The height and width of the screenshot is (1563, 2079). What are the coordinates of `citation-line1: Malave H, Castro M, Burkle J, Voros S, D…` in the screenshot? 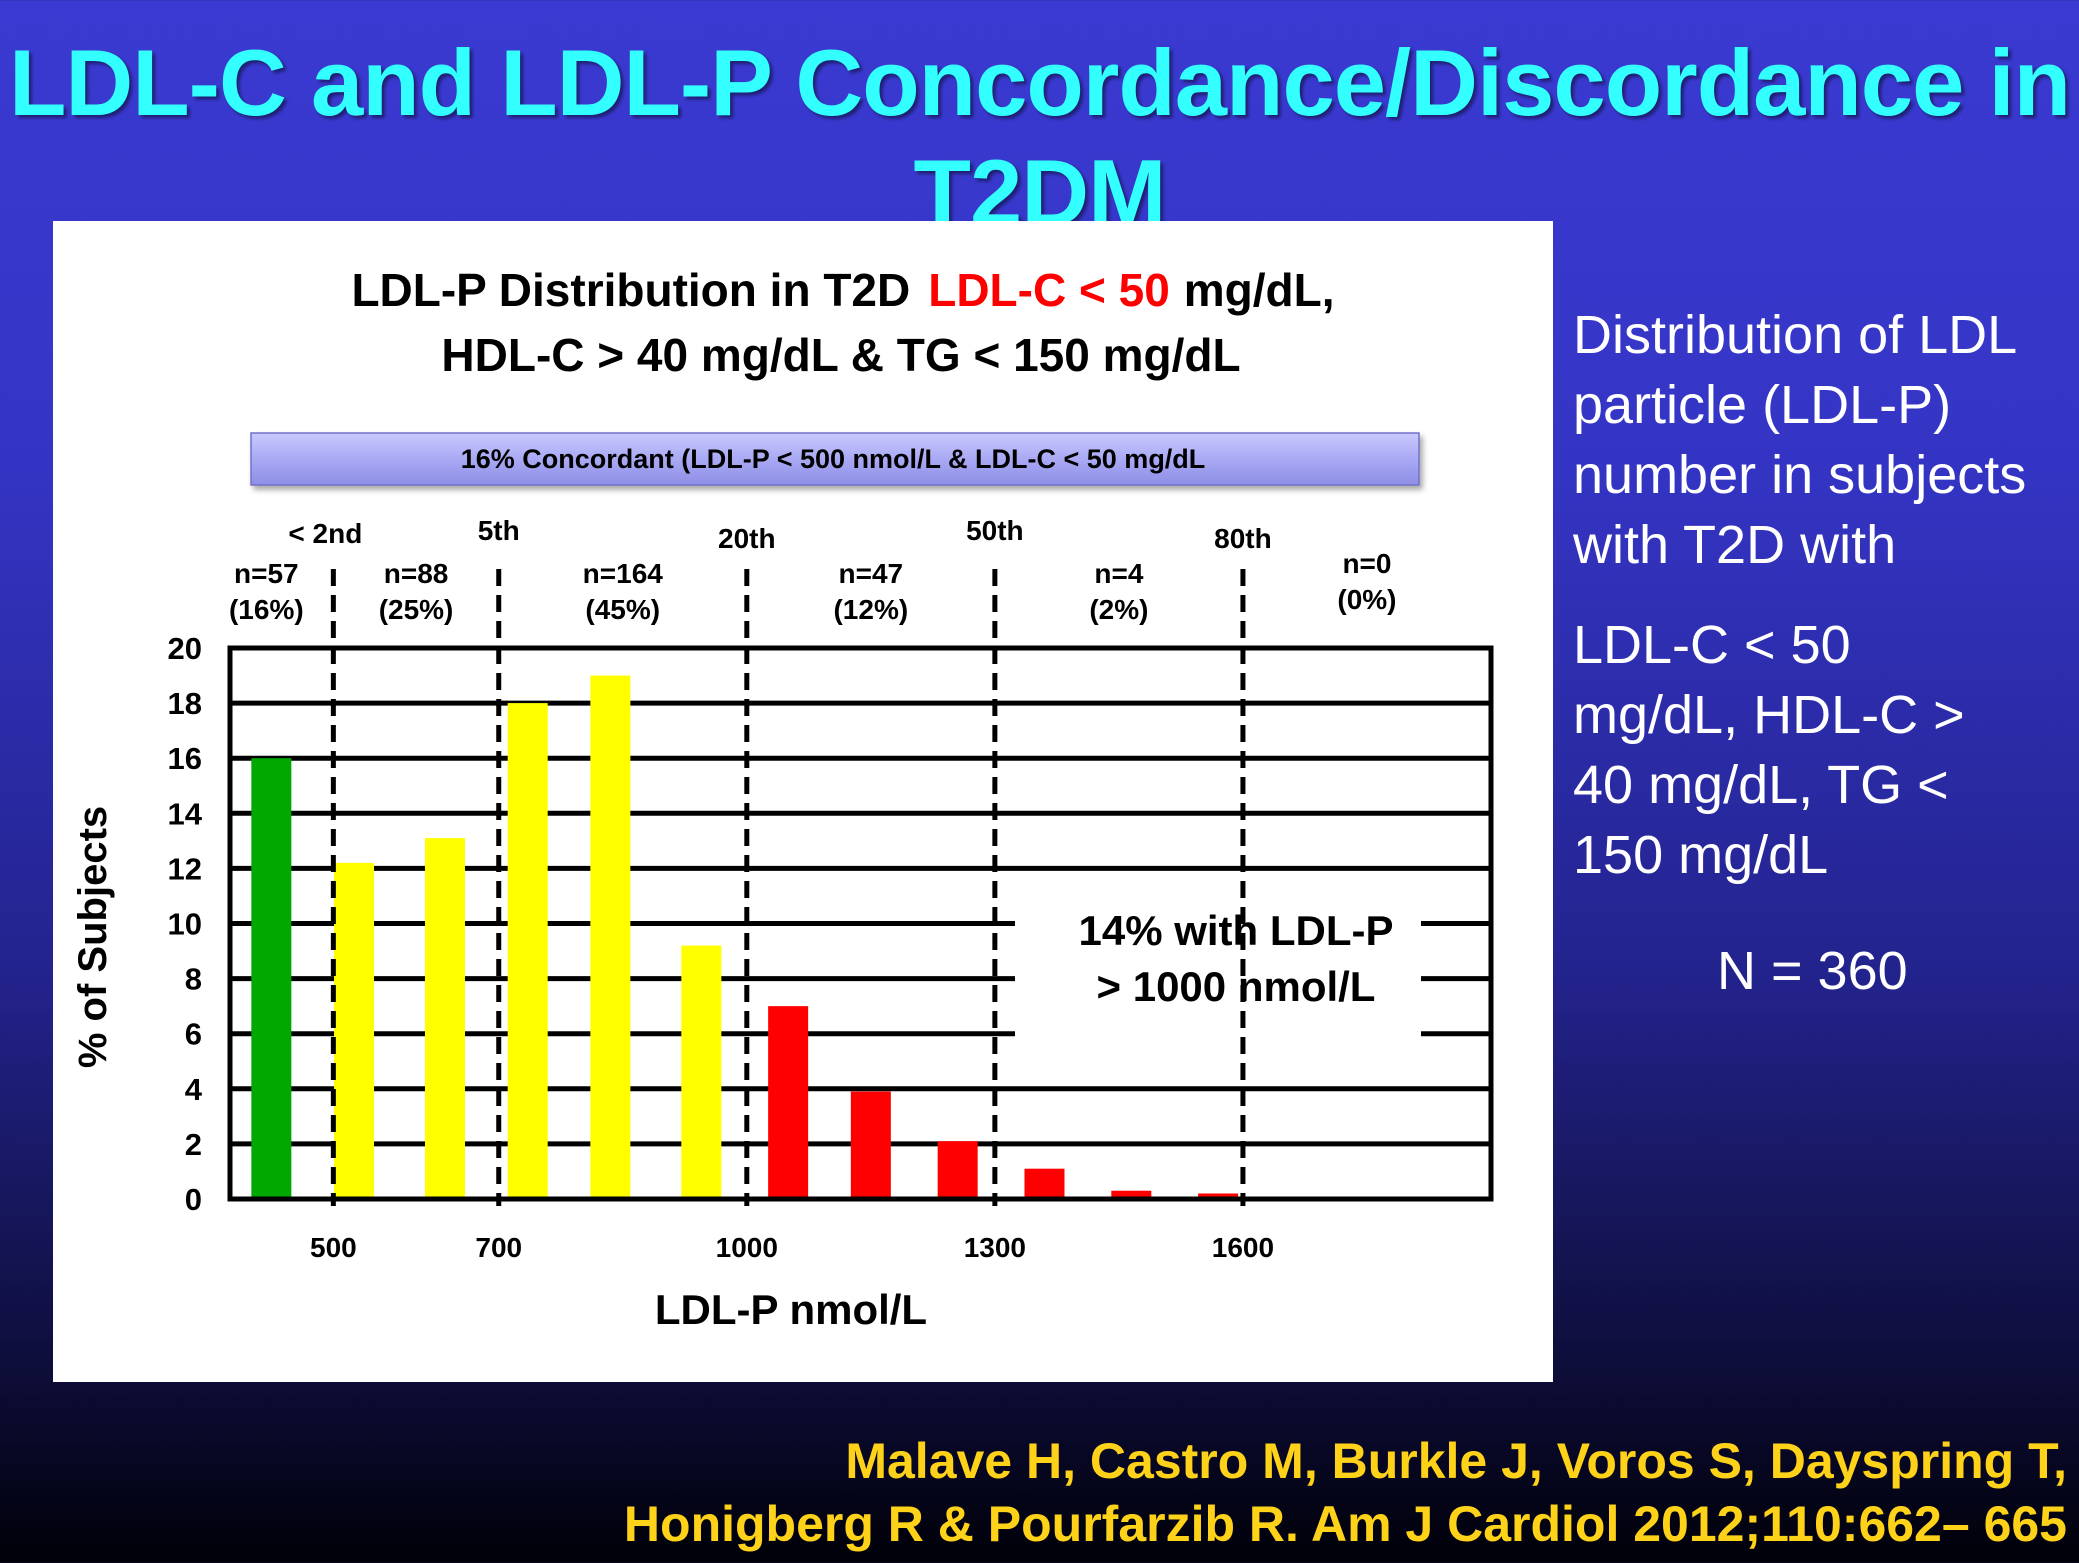 It's located at (1456, 1461).